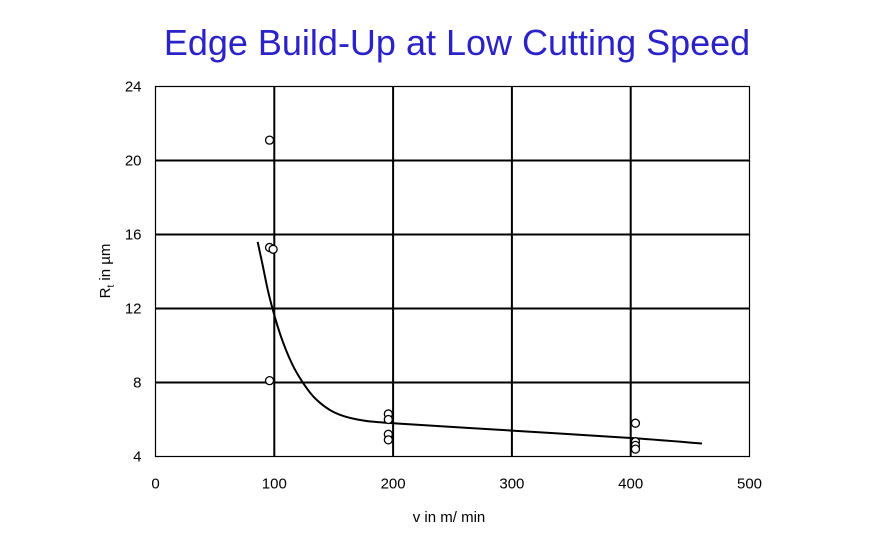 This screenshot has width=879, height=548. I want to click on x-tick-label: 100, so click(274, 484).